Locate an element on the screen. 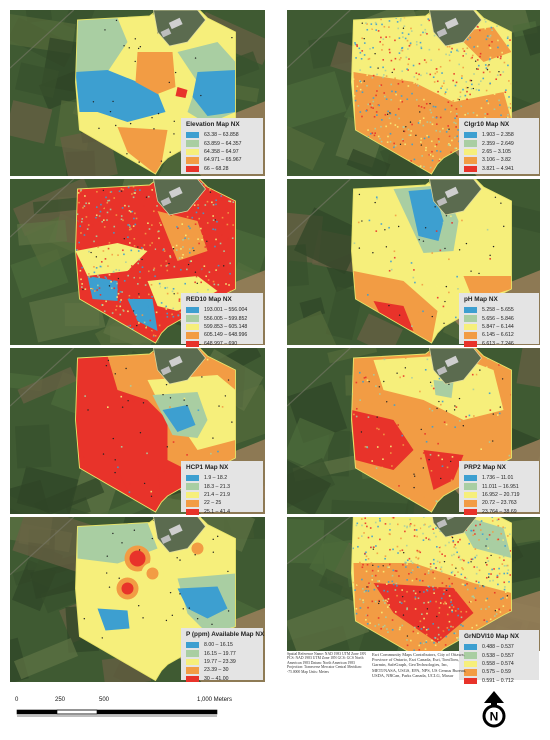  legend-title: RED10 Map NX is located at coordinates (209, 299).